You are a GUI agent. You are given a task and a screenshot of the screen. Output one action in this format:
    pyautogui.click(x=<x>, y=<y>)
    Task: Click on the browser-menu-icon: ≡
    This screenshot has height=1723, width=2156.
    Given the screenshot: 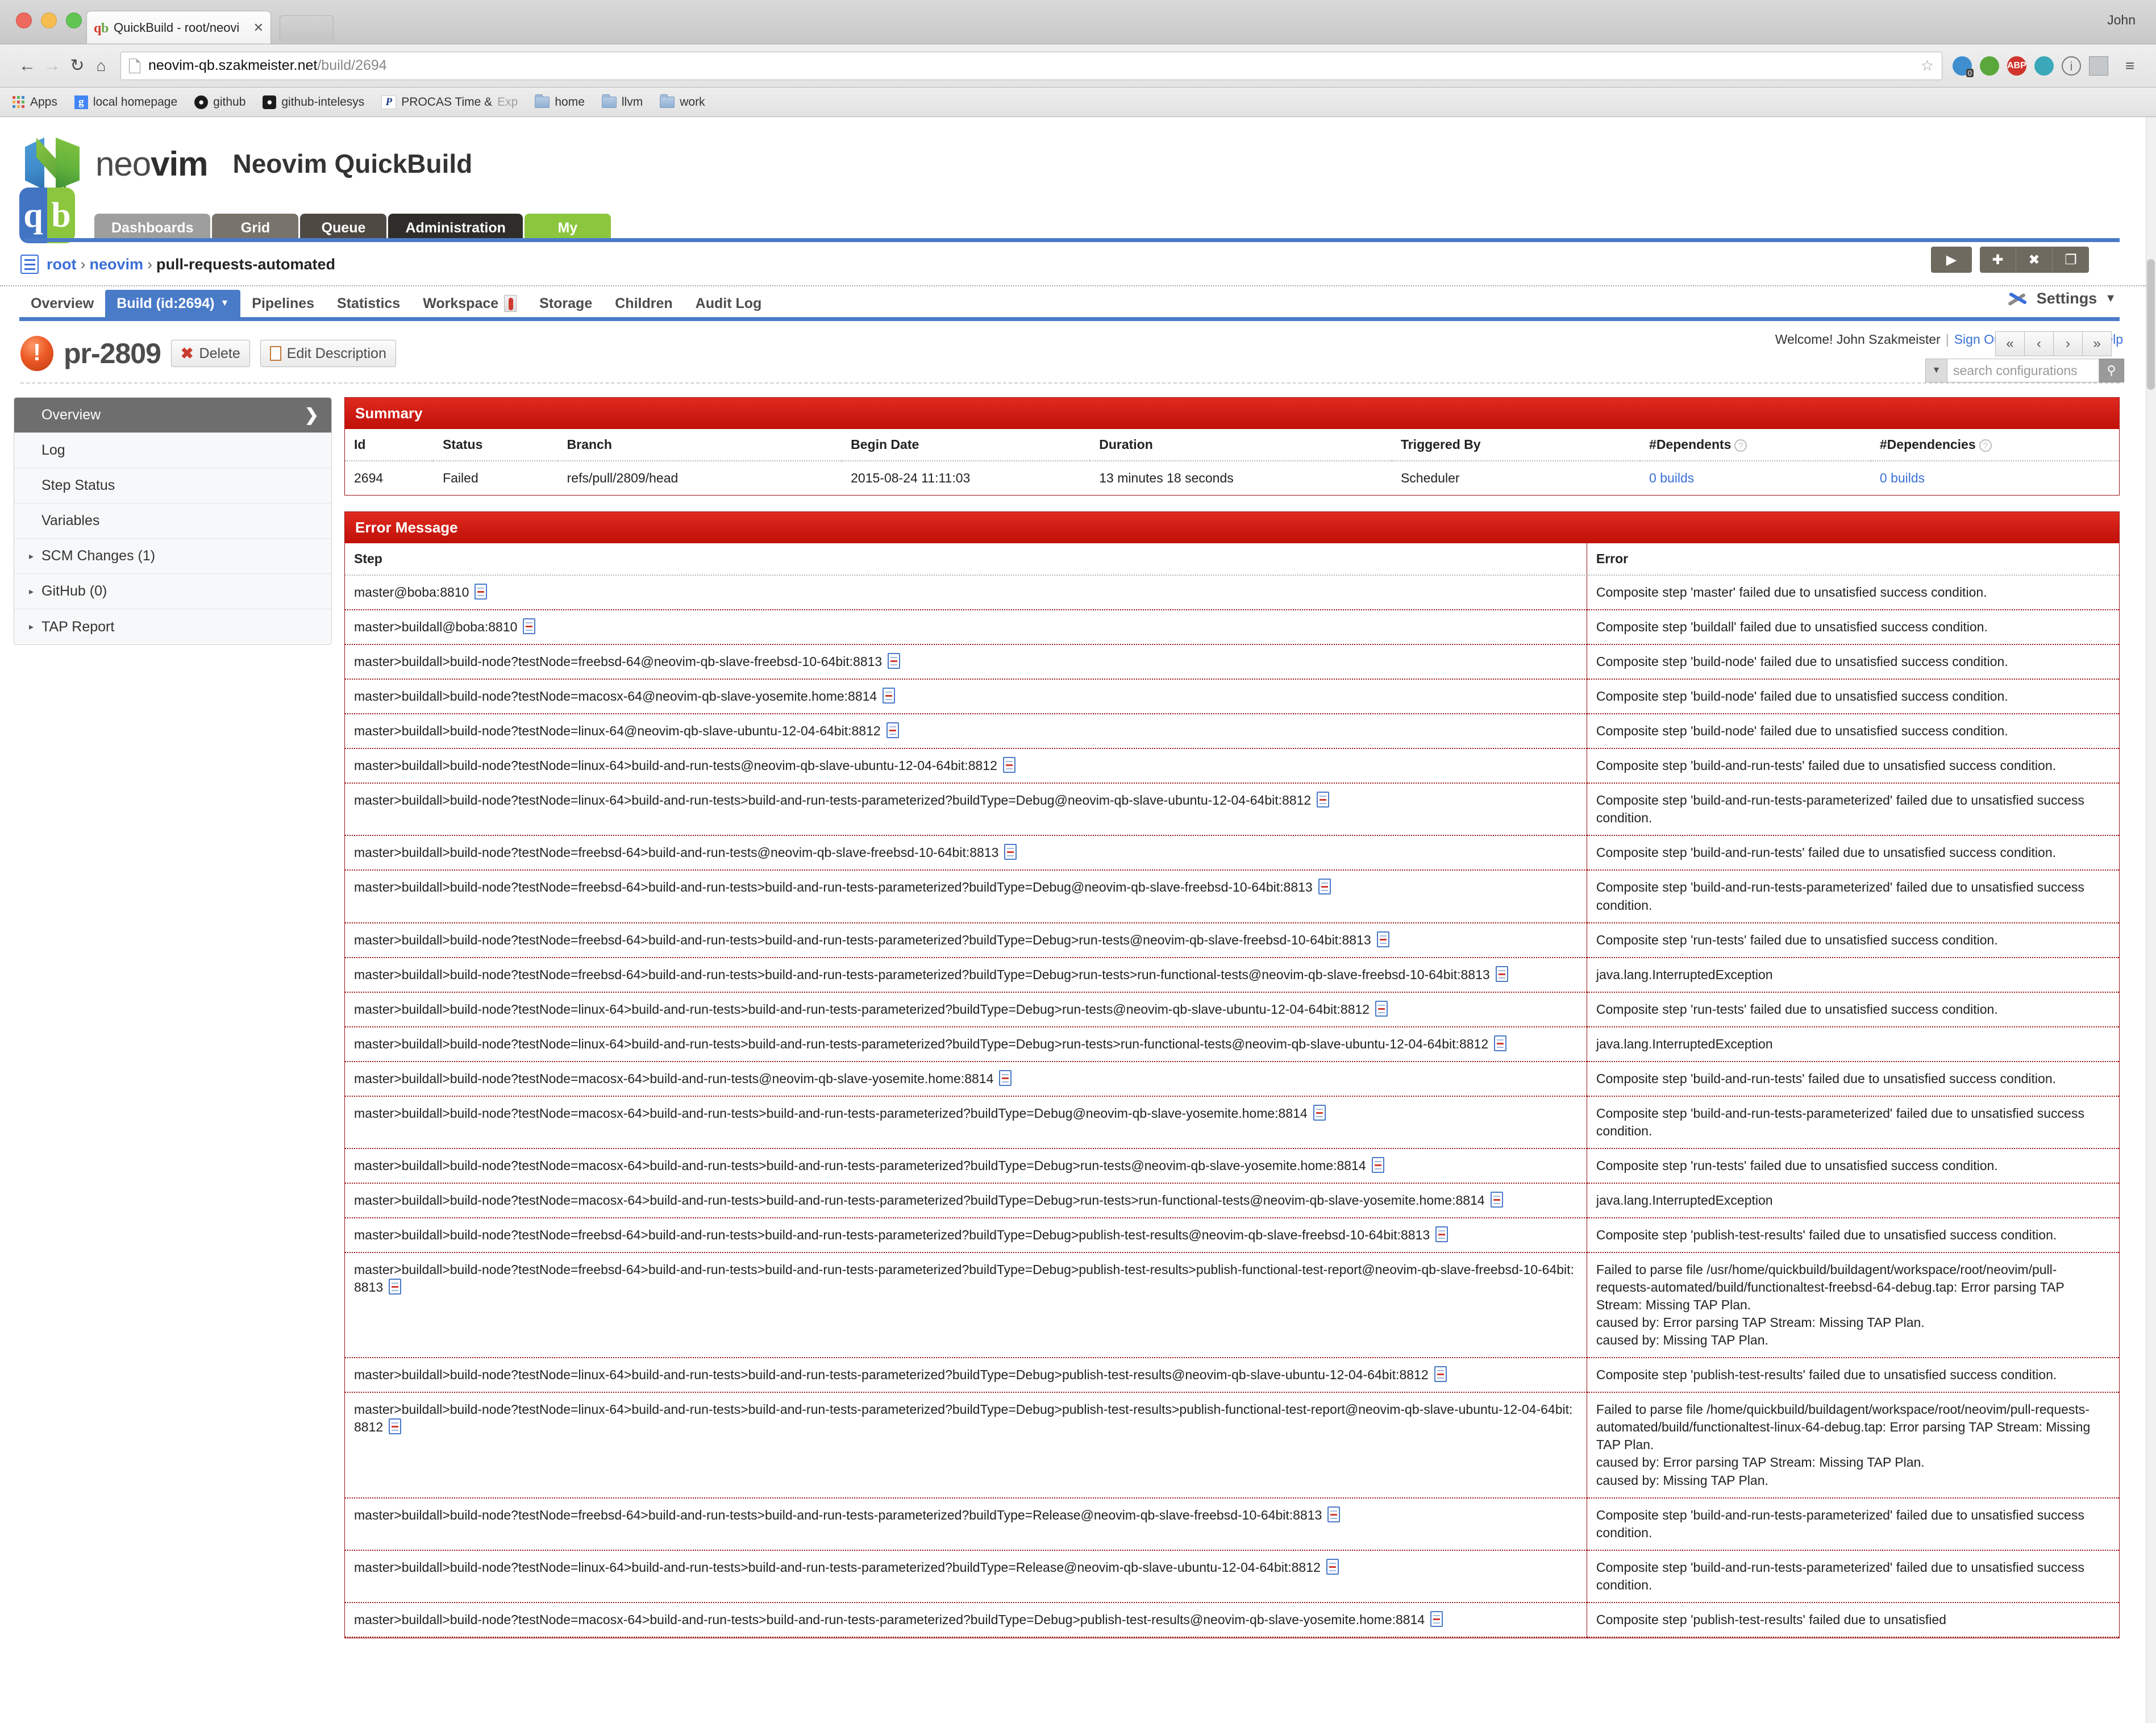 What is the action you would take?
    pyautogui.click(x=2130, y=65)
    